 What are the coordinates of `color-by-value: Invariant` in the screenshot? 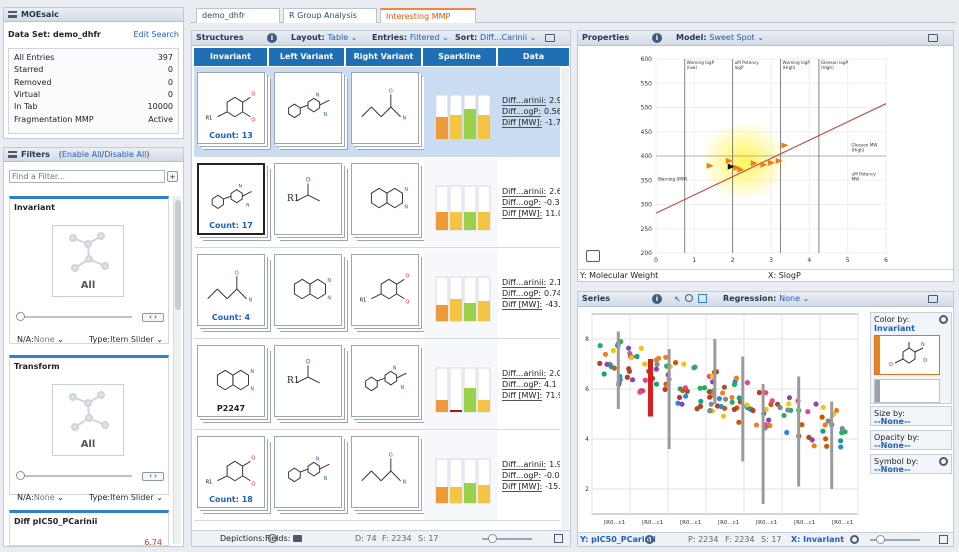 It's located at (894, 328).